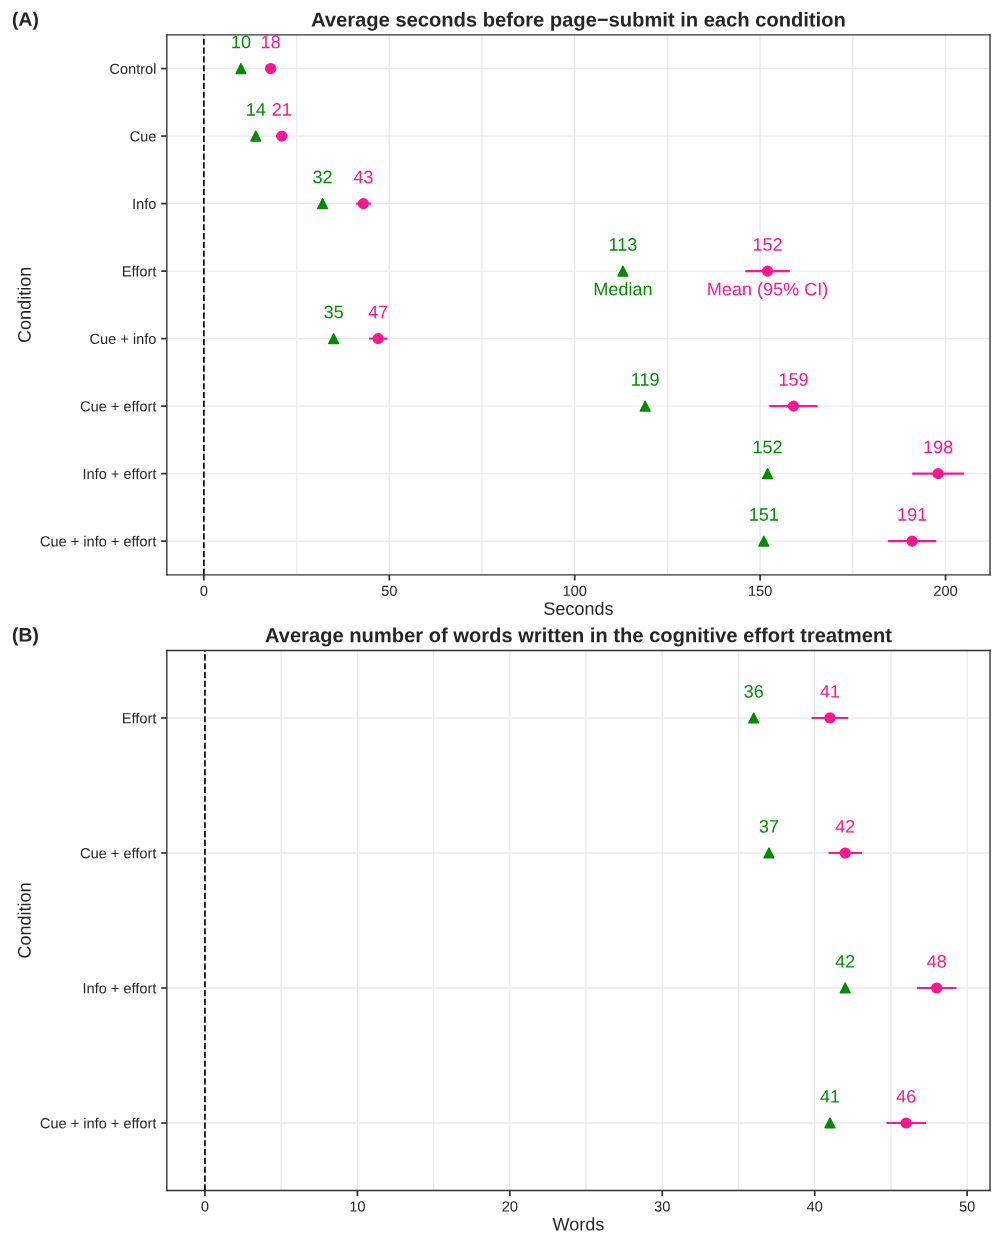 Image resolution: width=993 pixels, height=1244 pixels. I want to click on data-label: 151, so click(764, 514).